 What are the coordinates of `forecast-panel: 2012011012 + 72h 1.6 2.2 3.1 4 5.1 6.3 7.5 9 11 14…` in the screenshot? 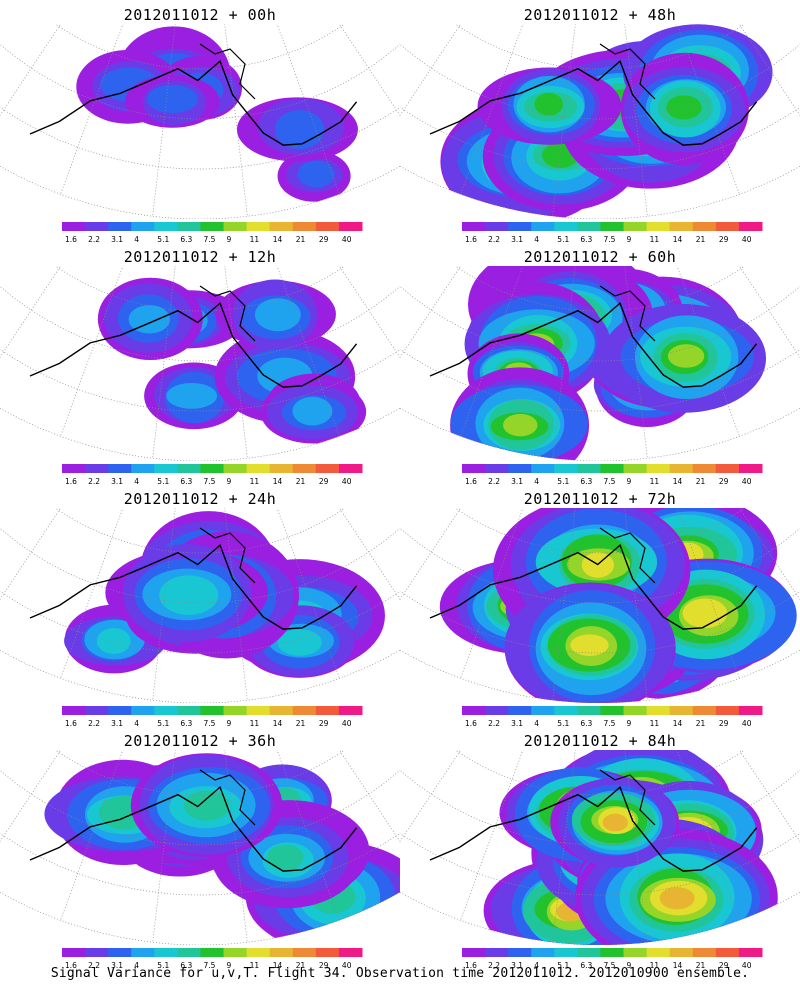 It's located at (600, 606).